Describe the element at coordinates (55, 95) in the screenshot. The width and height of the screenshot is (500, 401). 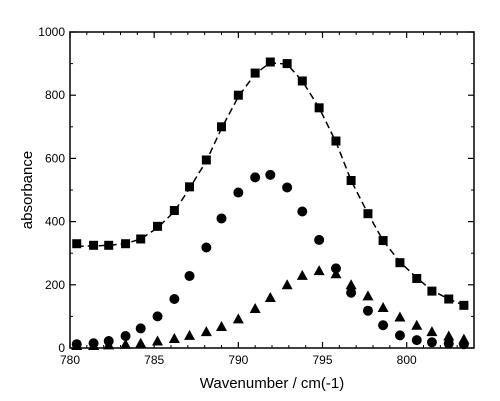
I see `y-tick-label: 800` at that location.